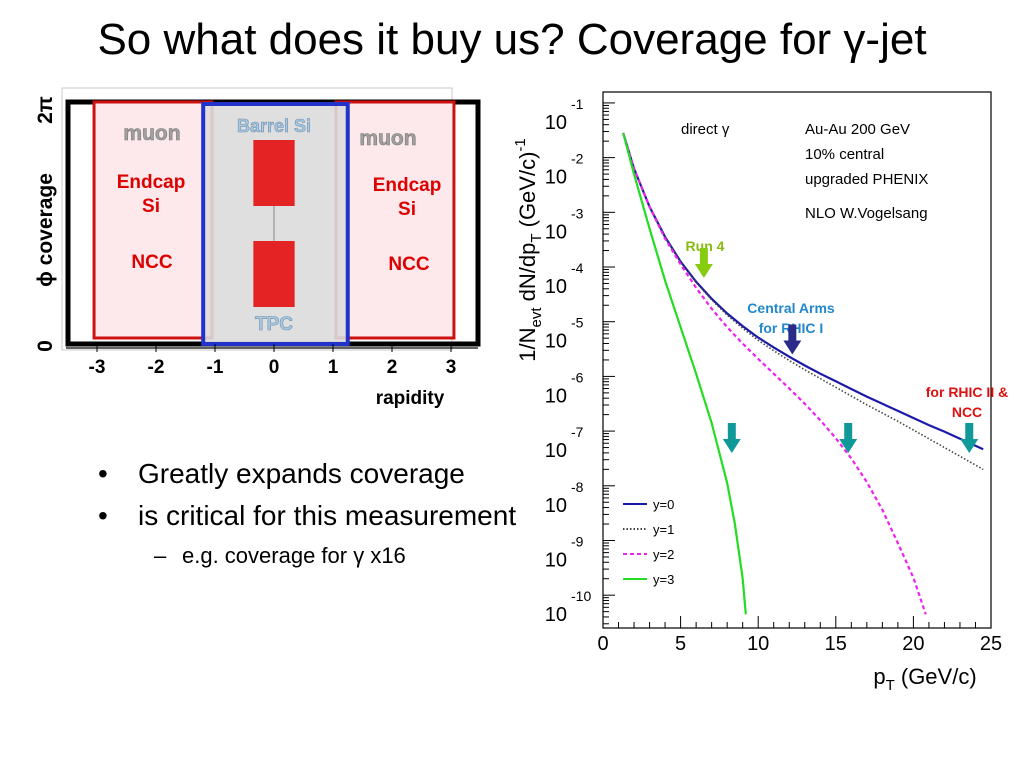 This screenshot has width=1024, height=768. What do you see at coordinates (602, 644) in the screenshot?
I see `x-tick-label: 0` at bounding box center [602, 644].